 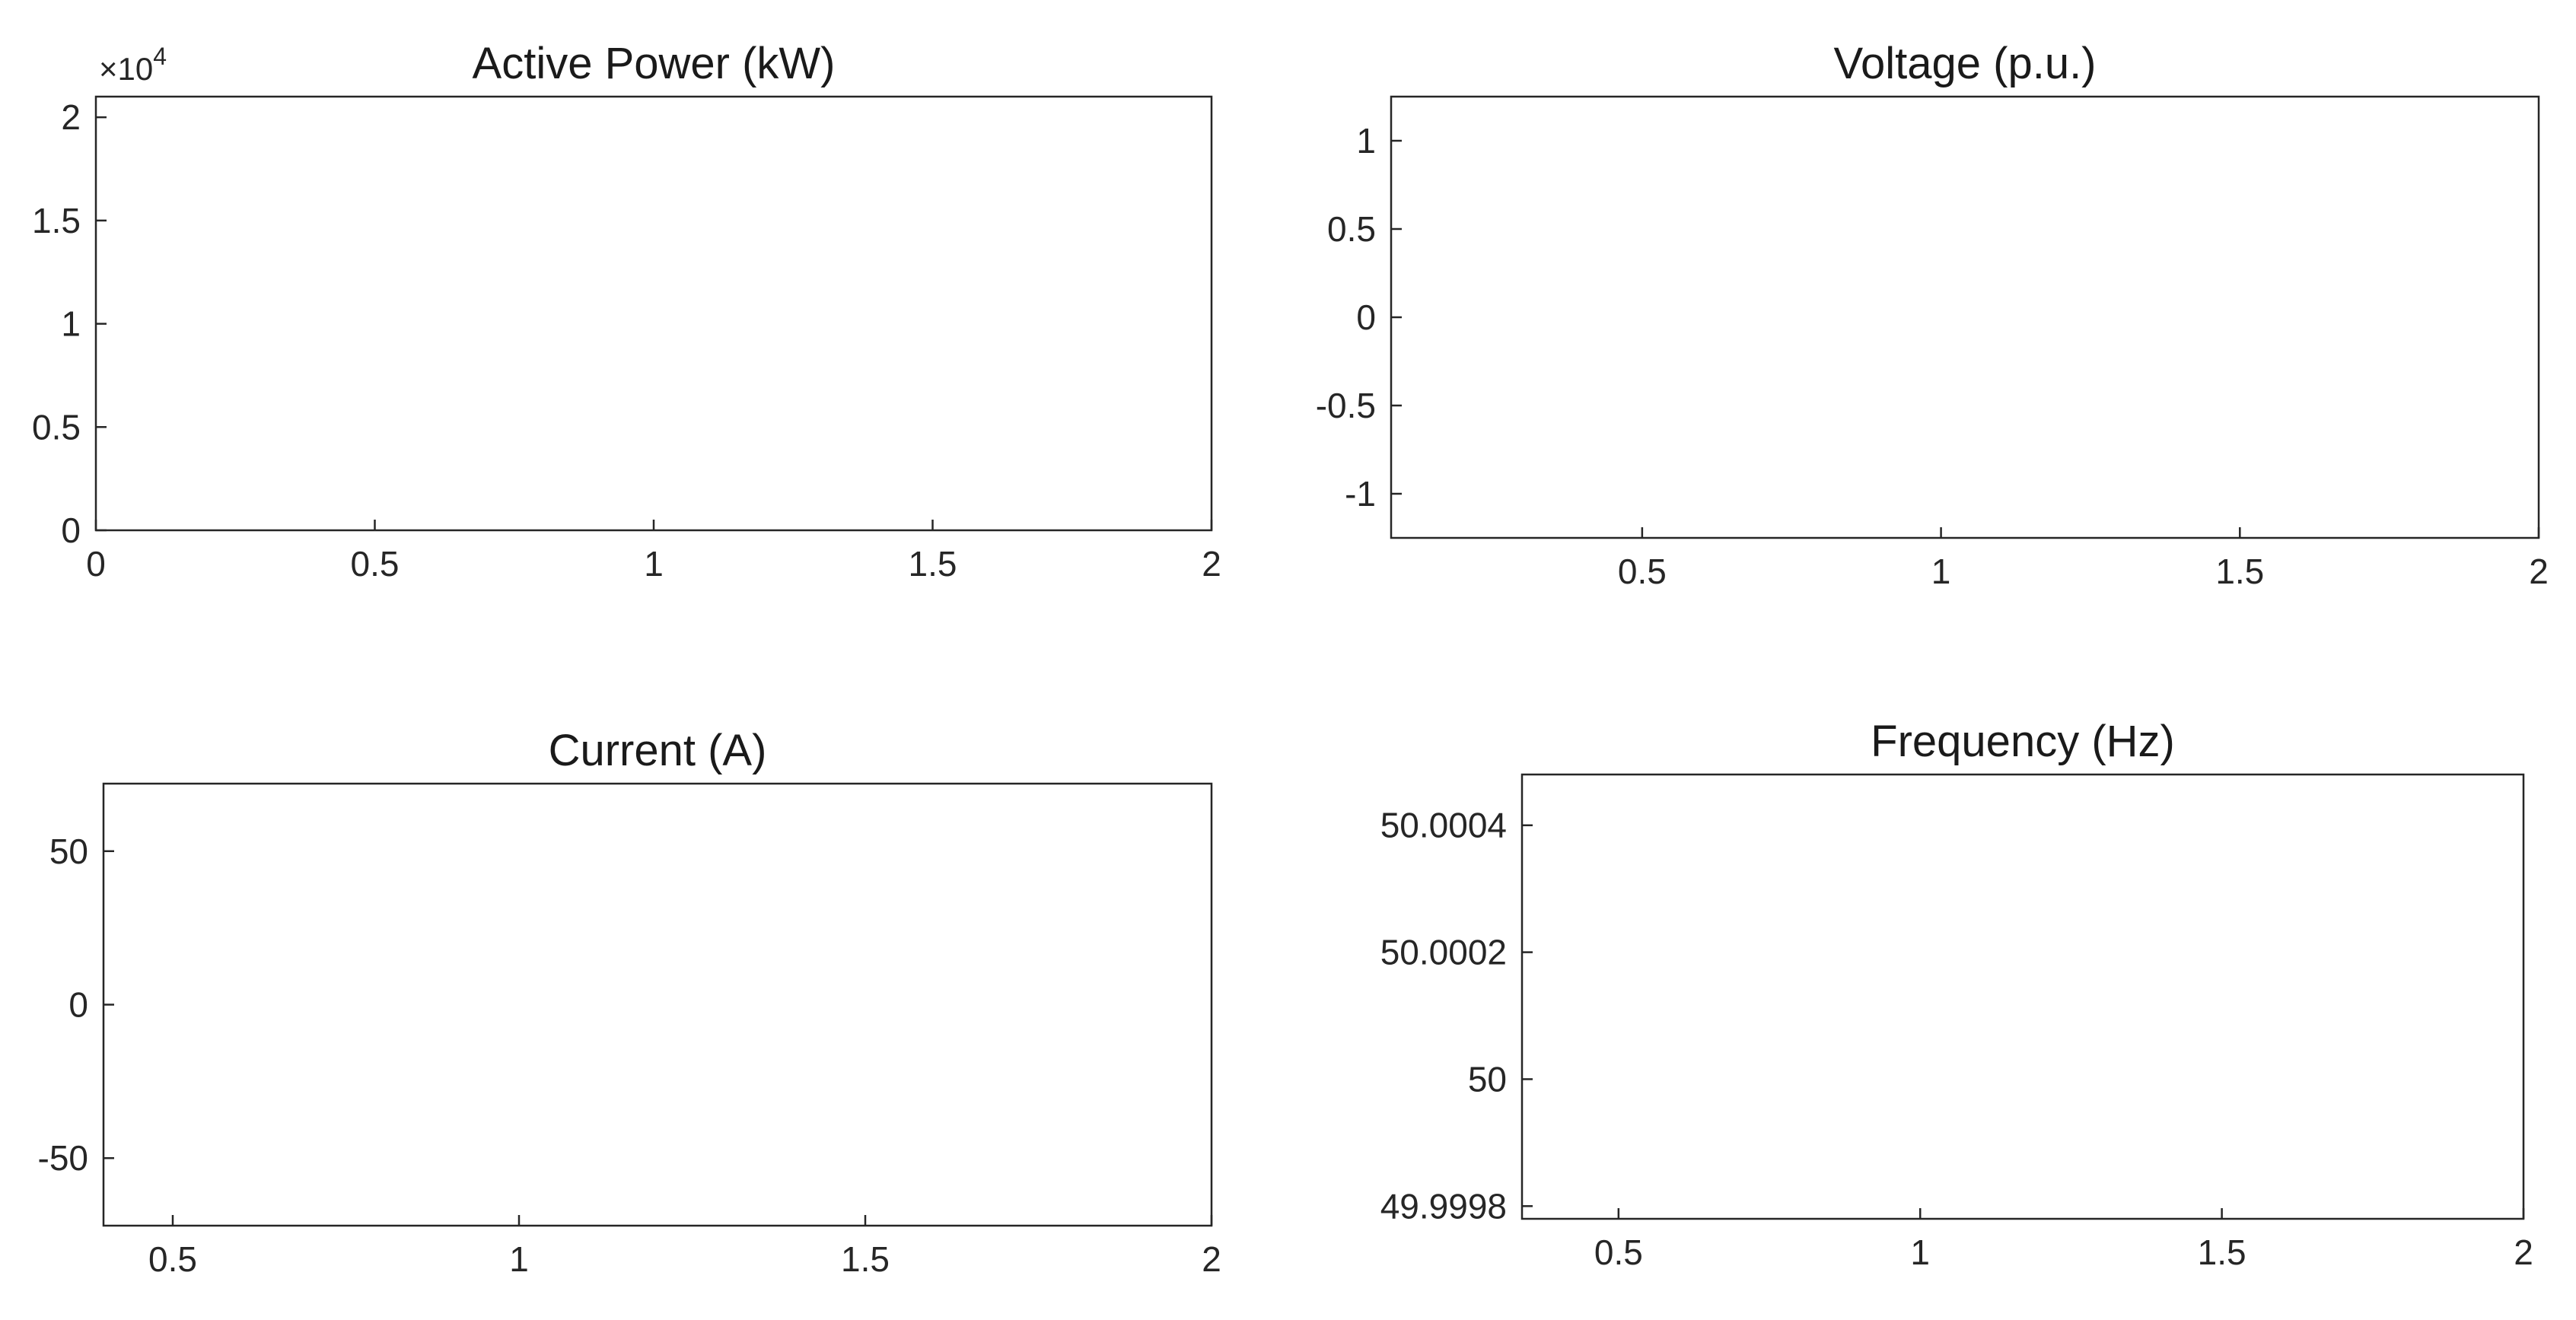 I want to click on power-y-tick-label: 1, so click(x=71, y=324).